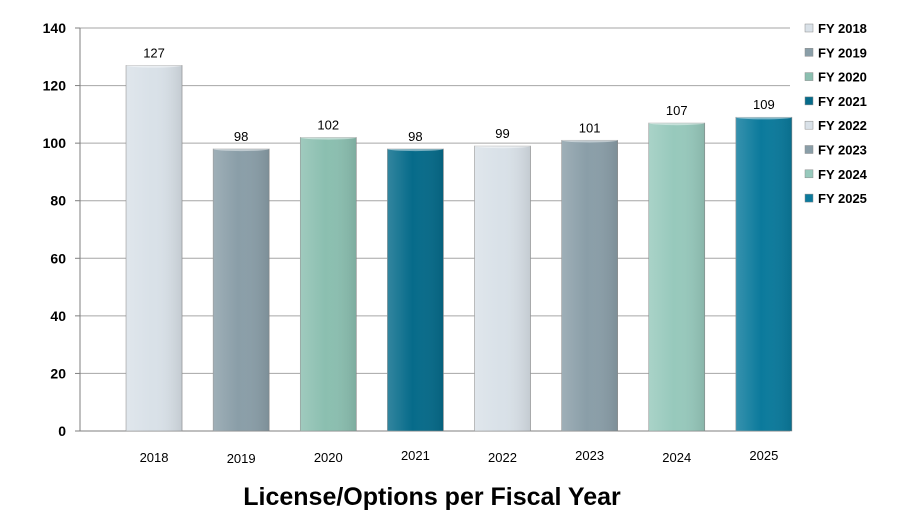 The height and width of the screenshot is (518, 920). I want to click on bar-top-2021, so click(415, 149).